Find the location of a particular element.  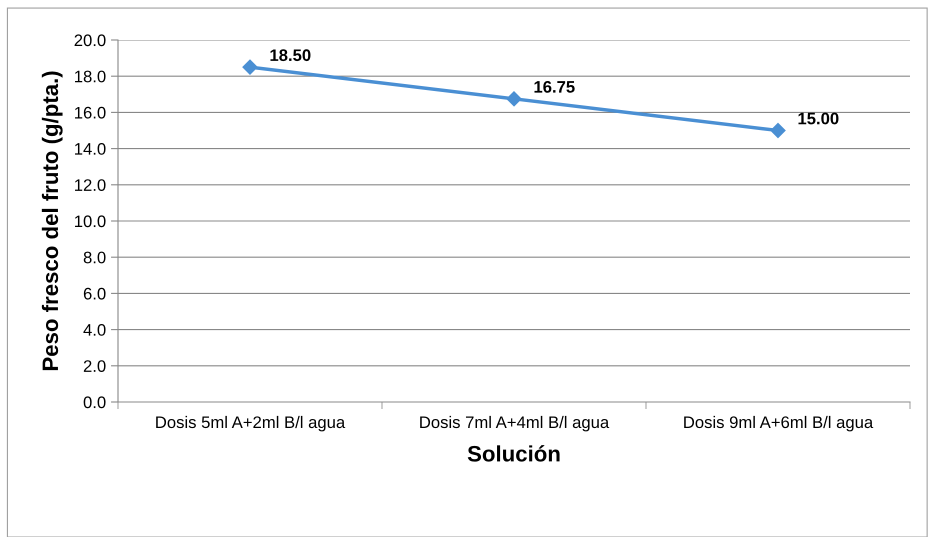

y-tick-label: 2.0 is located at coordinates (95, 366).